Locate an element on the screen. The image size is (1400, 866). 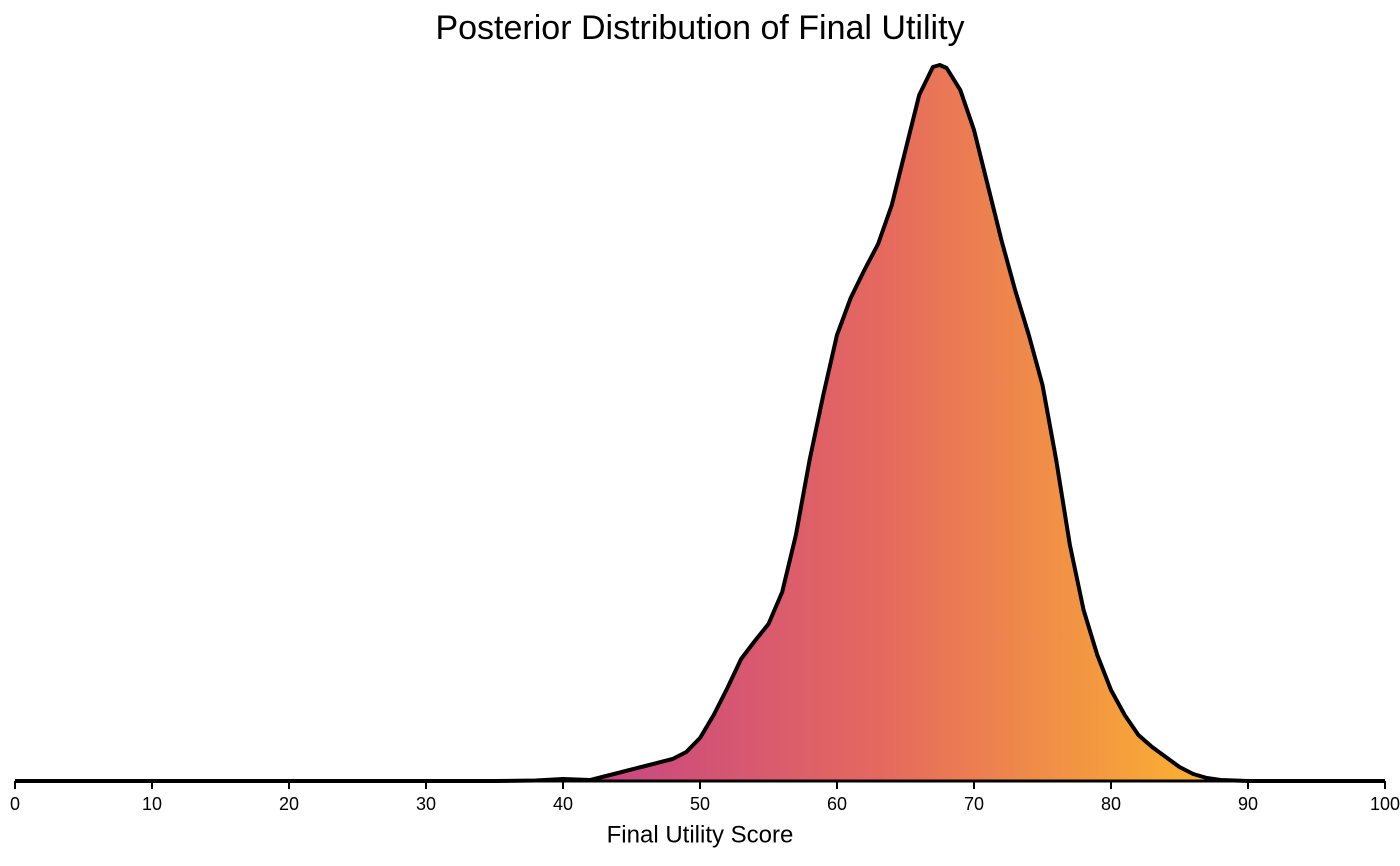
x-tick-label: 40 is located at coordinates (563, 804).